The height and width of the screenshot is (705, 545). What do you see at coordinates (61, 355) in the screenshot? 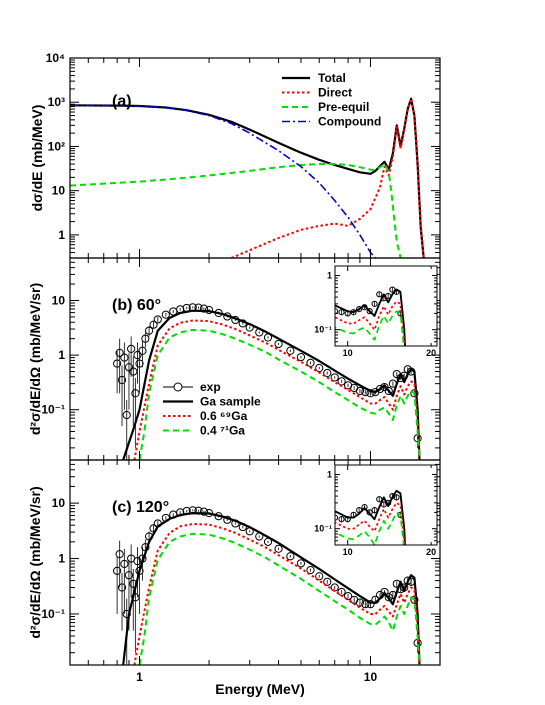
I see `panel-b-y-tick-label: 1` at bounding box center [61, 355].